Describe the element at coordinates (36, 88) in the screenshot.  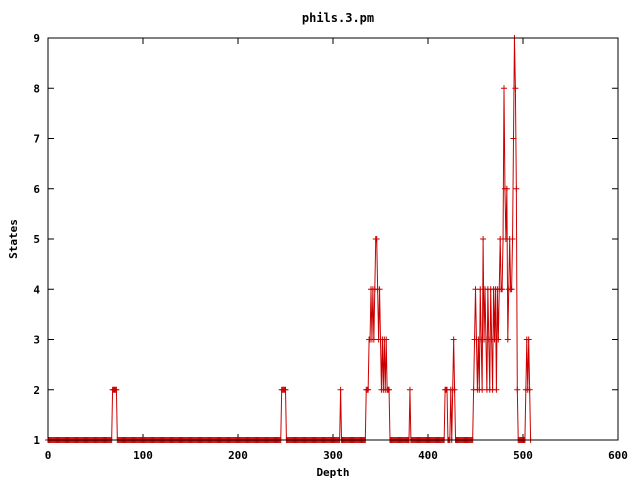
I see `y-tick-label: 8` at that location.